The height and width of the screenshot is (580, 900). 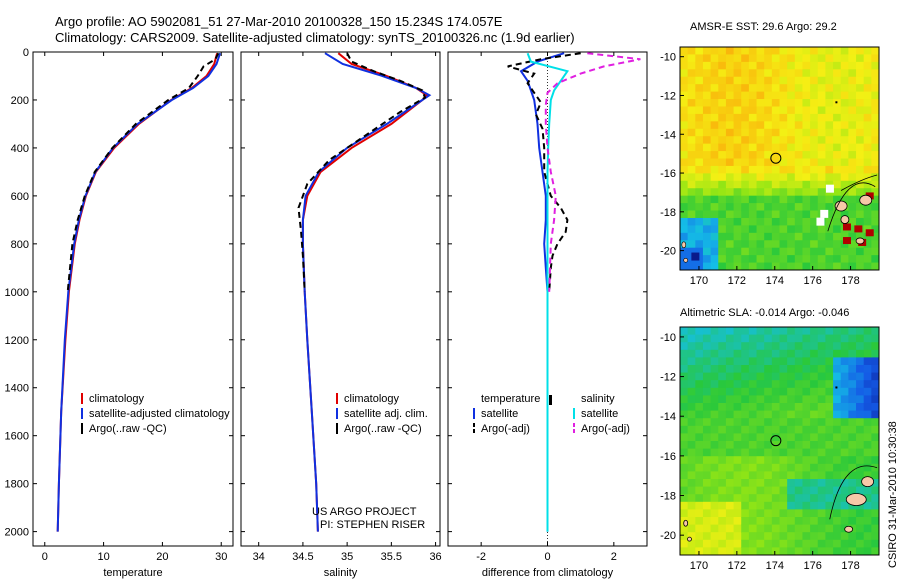 I want to click on map-field, so click(x=779, y=158).